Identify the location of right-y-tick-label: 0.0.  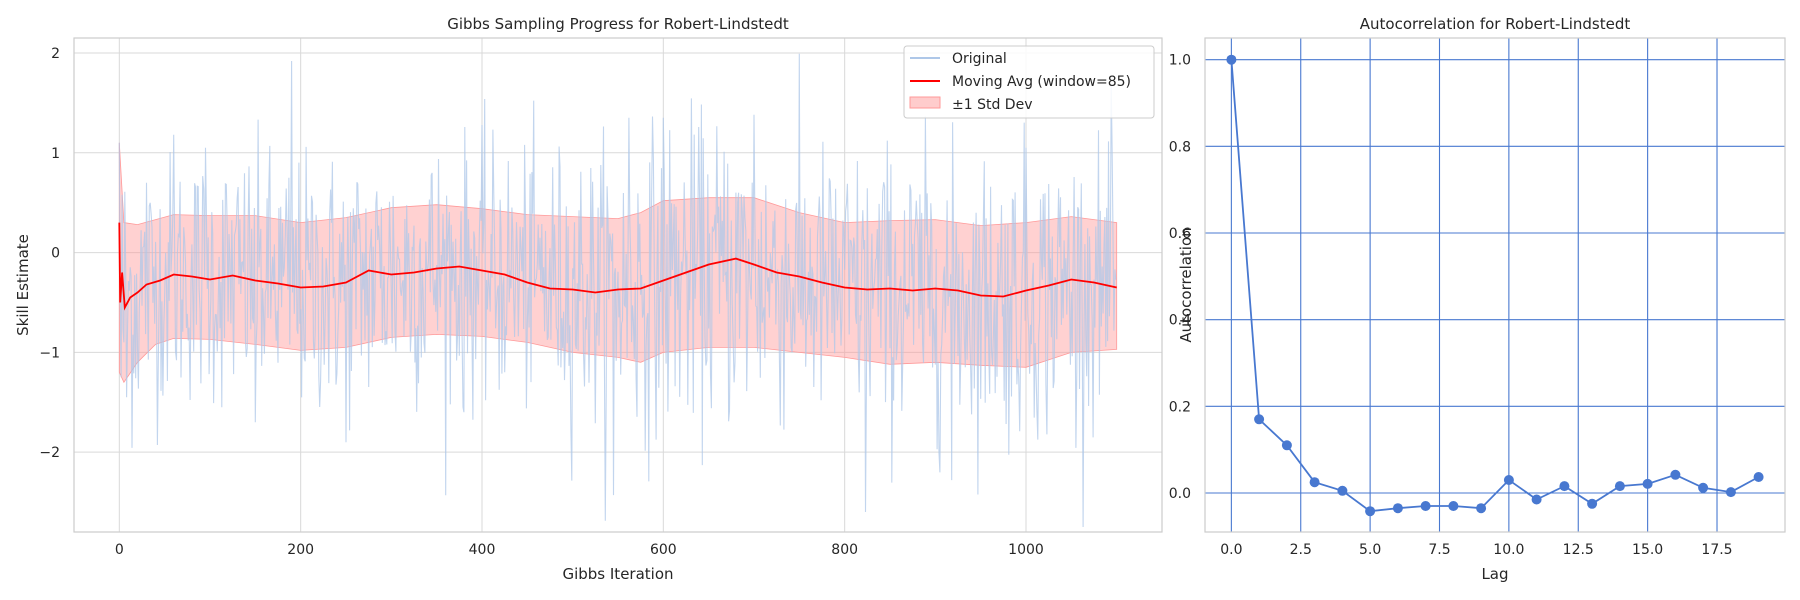
(1180, 494).